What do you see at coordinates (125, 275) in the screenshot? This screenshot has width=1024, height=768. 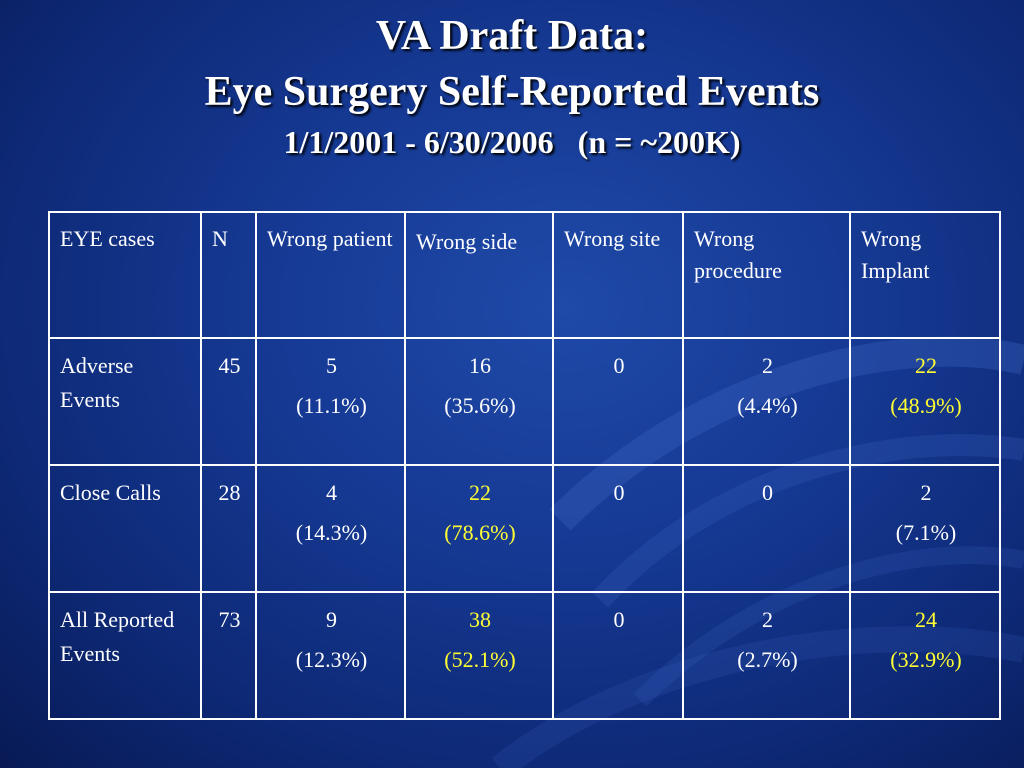 I see `header-eye-cases: EYE cases` at bounding box center [125, 275].